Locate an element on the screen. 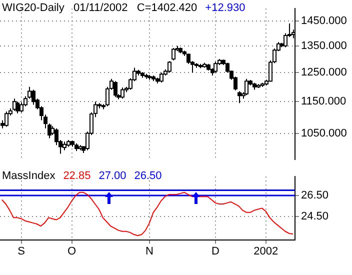 The height and width of the screenshot is (275, 352). x-tick-label: O is located at coordinates (72, 251).